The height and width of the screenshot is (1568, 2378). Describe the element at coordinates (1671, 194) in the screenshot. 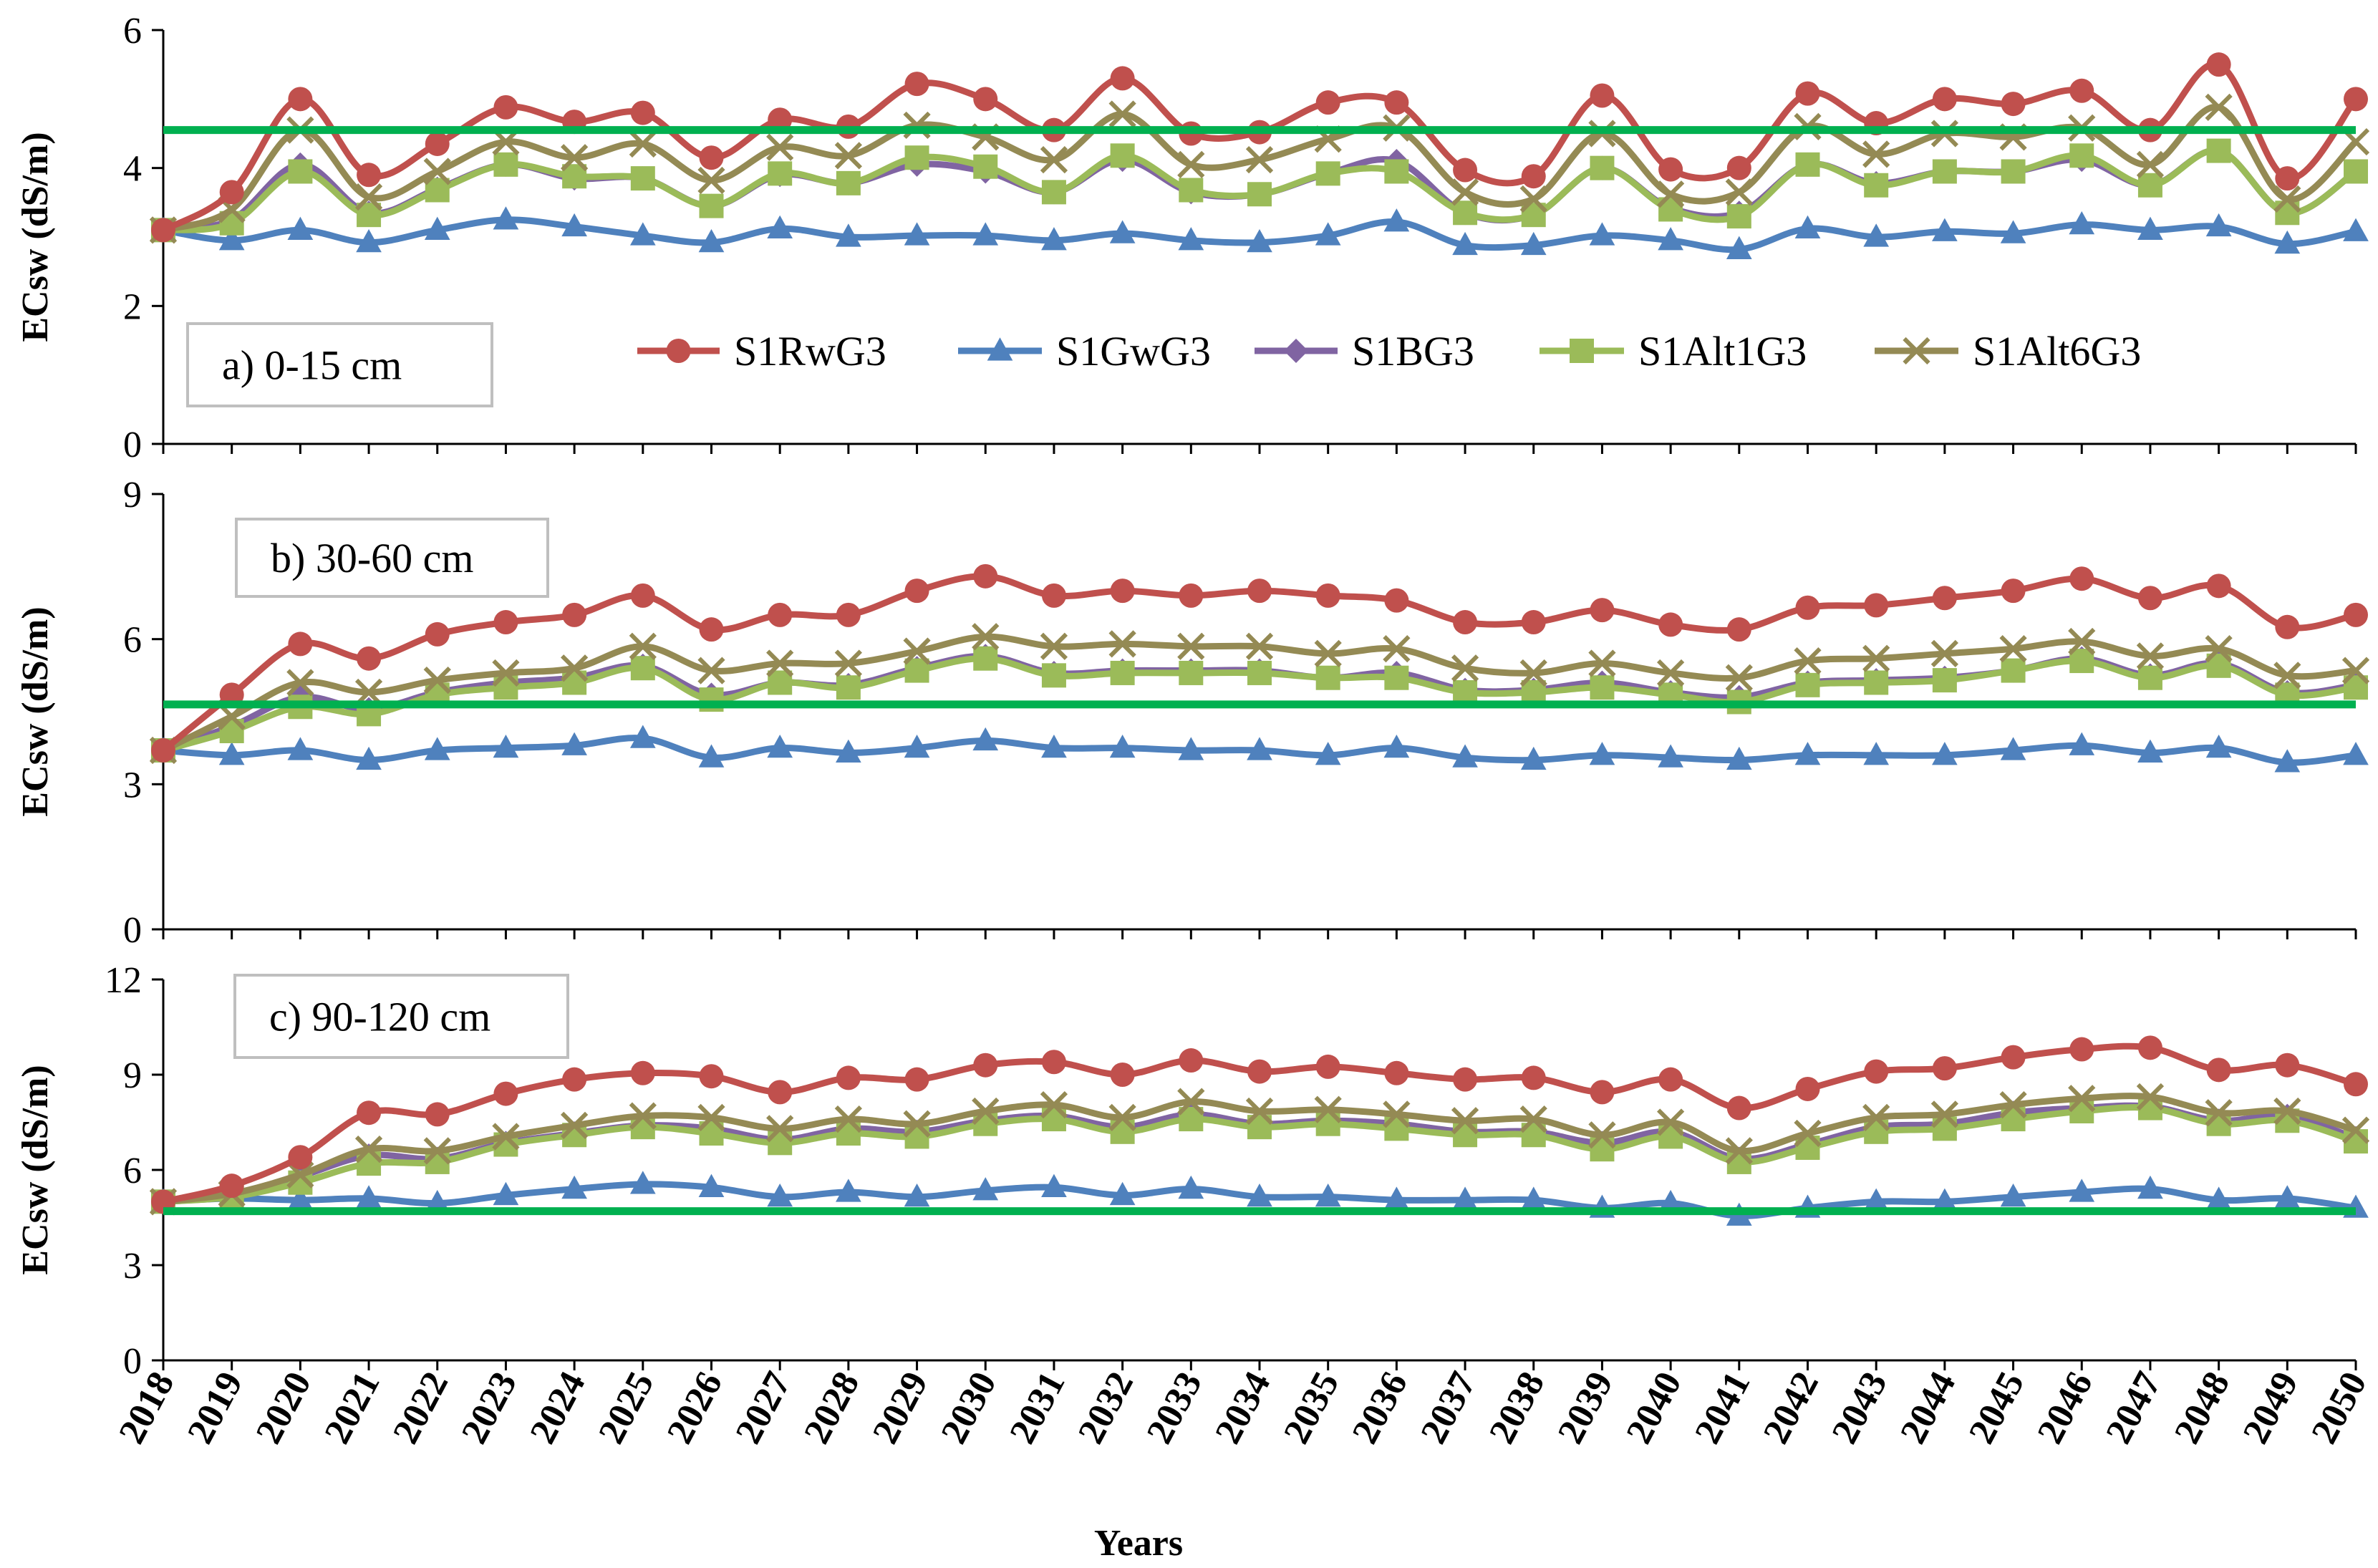

I see `point-S1Alt6G3-2040` at that location.